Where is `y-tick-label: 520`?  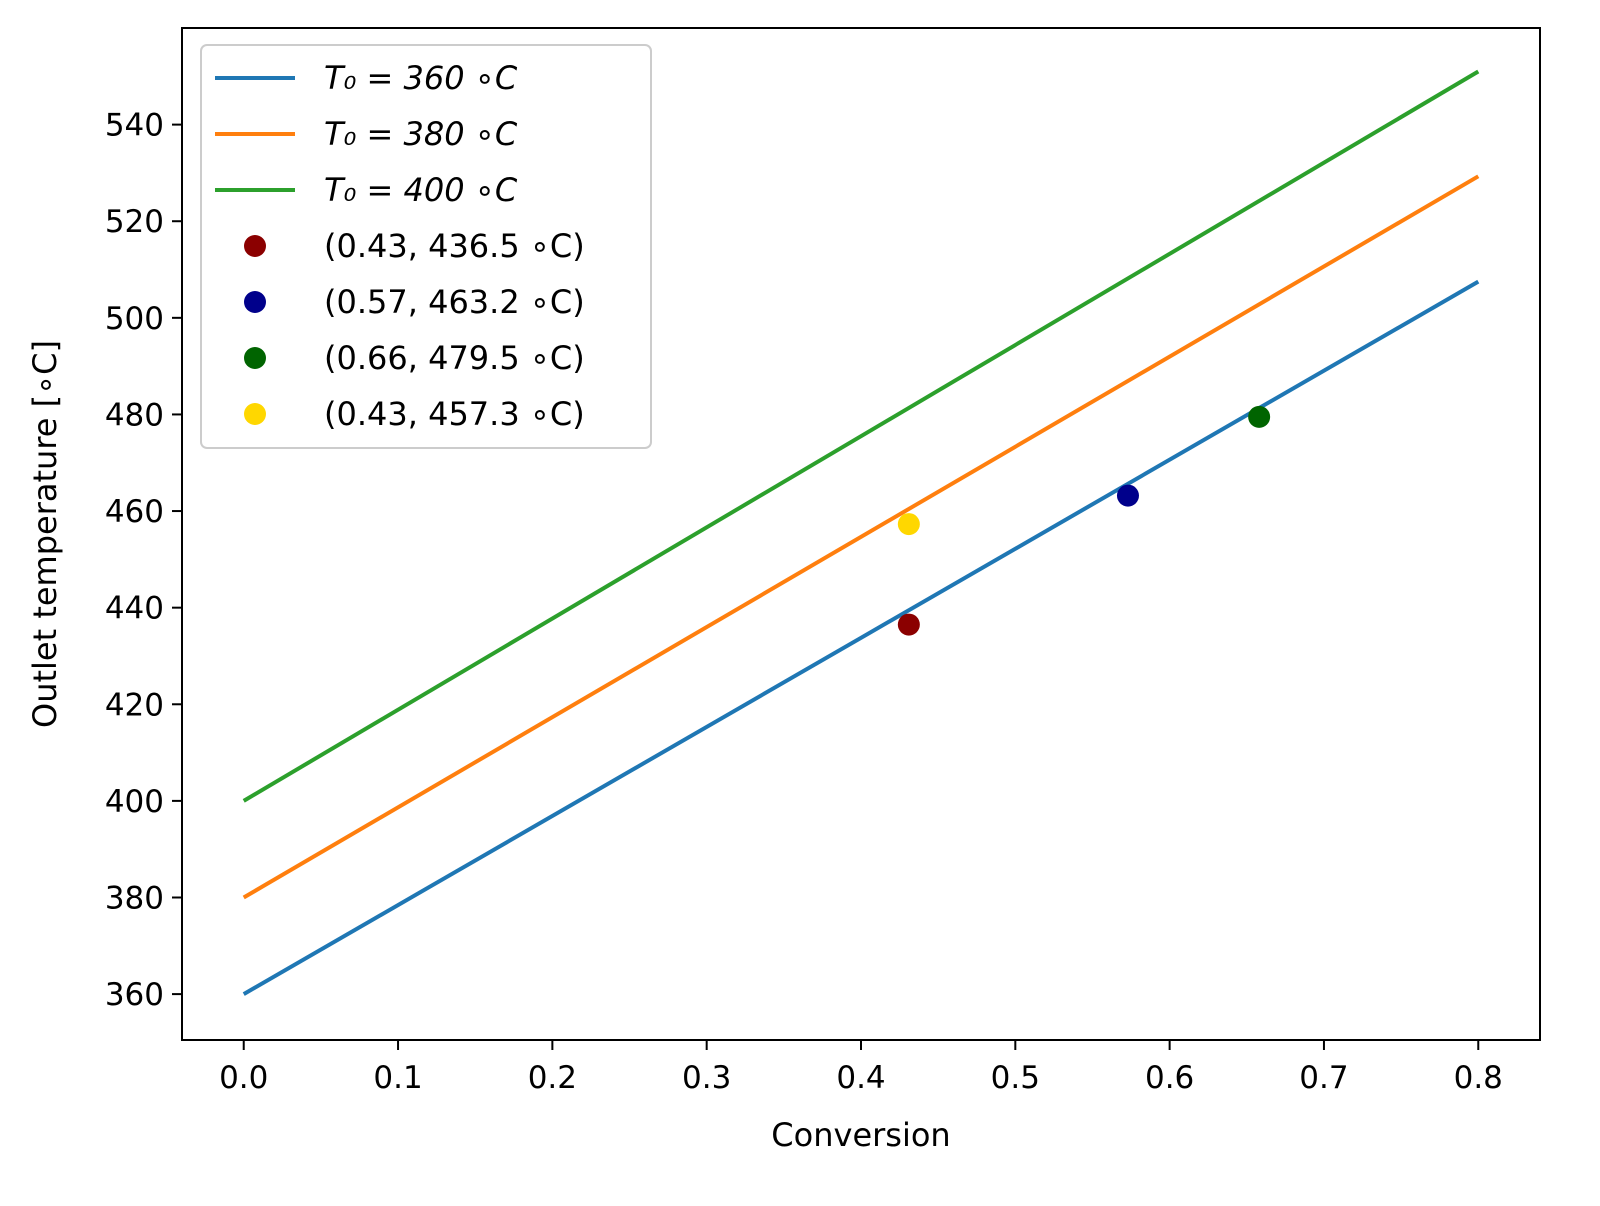 y-tick-label: 520 is located at coordinates (134, 222).